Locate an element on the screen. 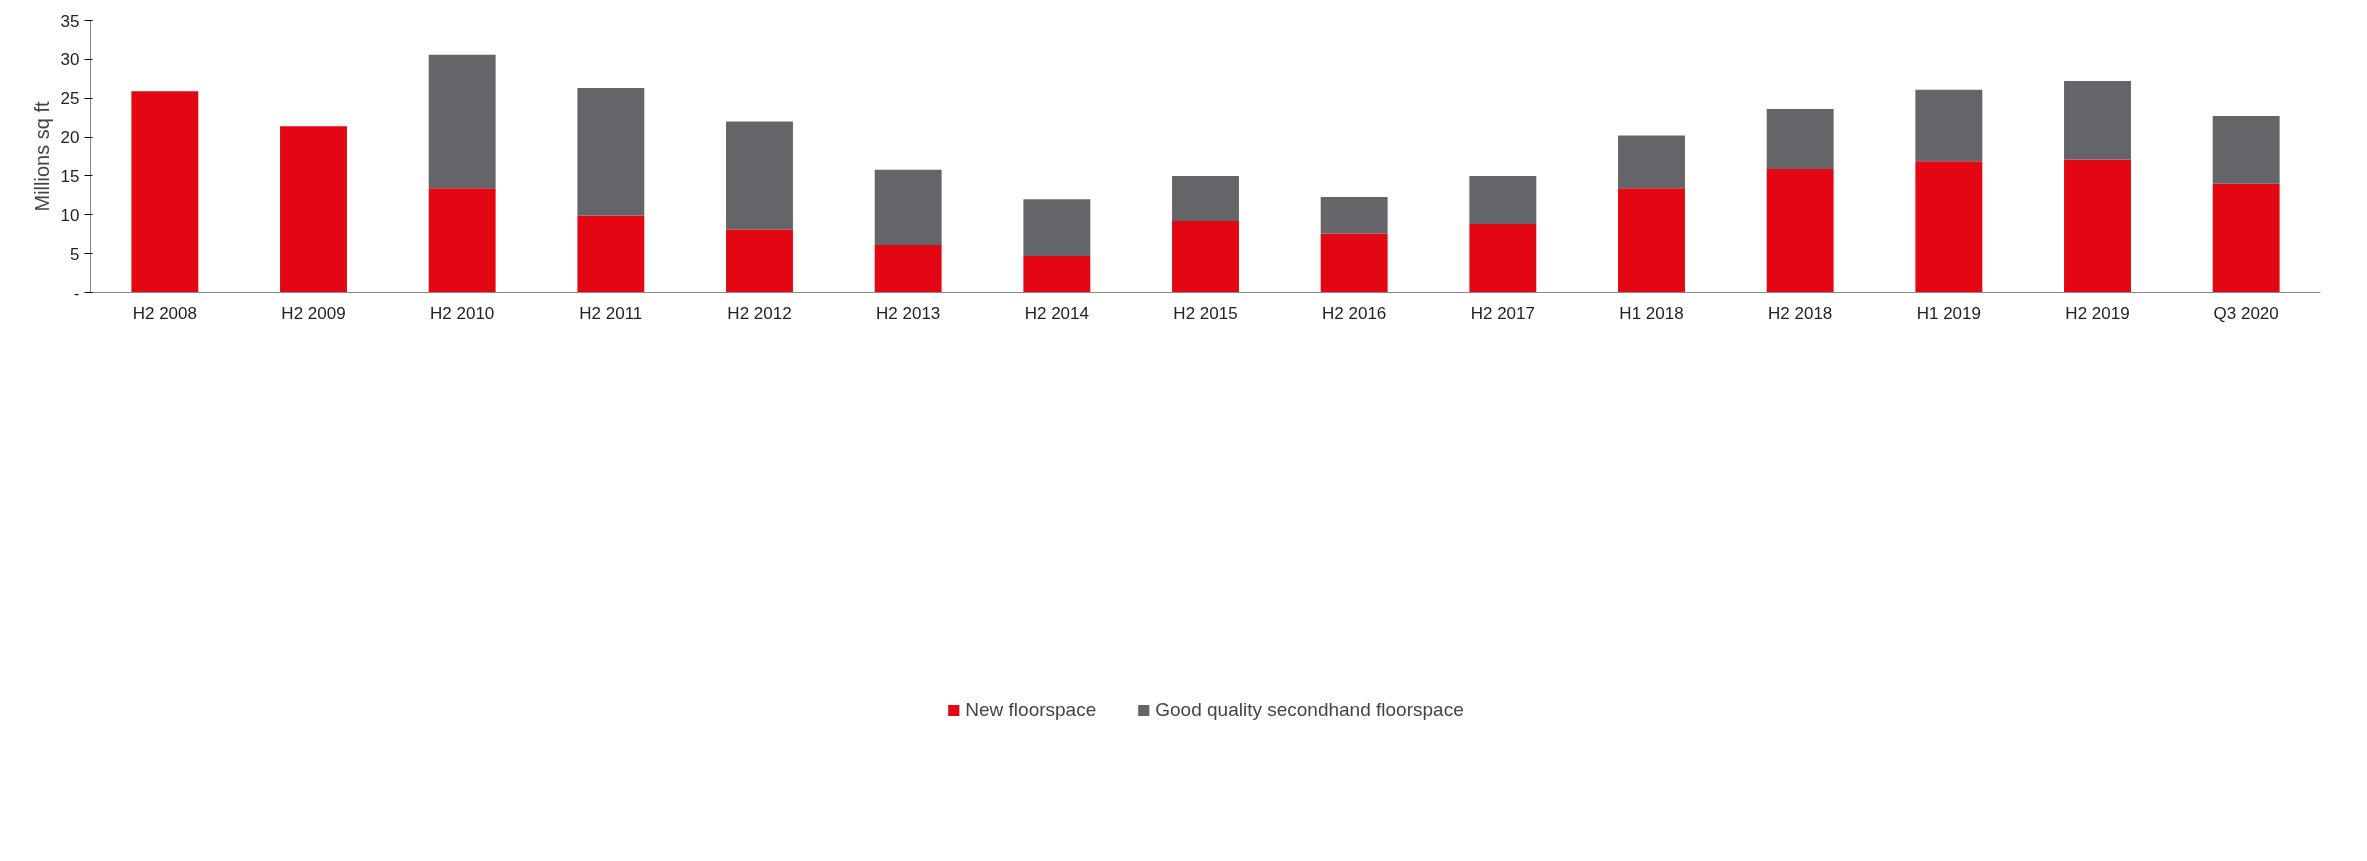 This screenshot has width=2367, height=861. x-tick-label: H1 2018 is located at coordinates (1651, 313).